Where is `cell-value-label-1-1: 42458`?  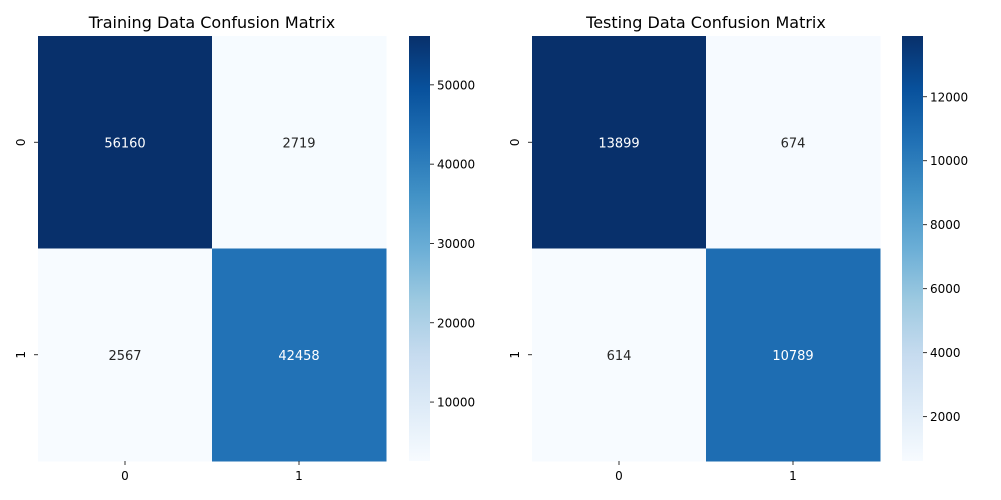
cell-value-label-1-1: 42458 is located at coordinates (298, 356).